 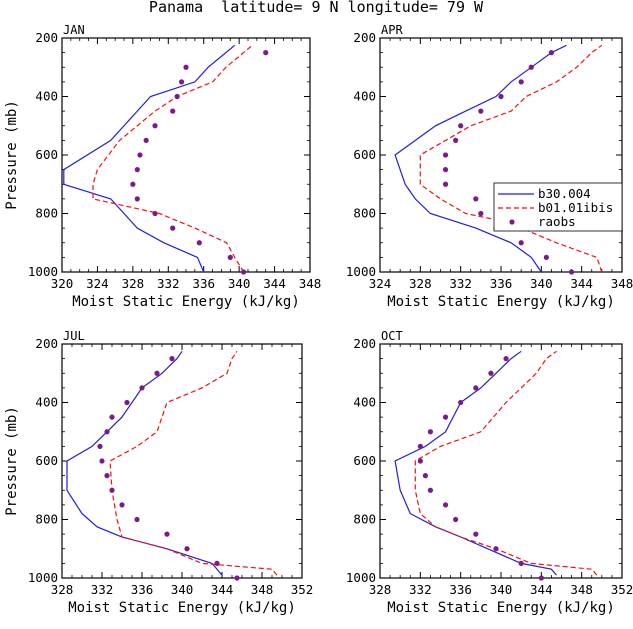 What do you see at coordinates (102, 589) in the screenshot?
I see `x-tick-label-jul: 332` at bounding box center [102, 589].